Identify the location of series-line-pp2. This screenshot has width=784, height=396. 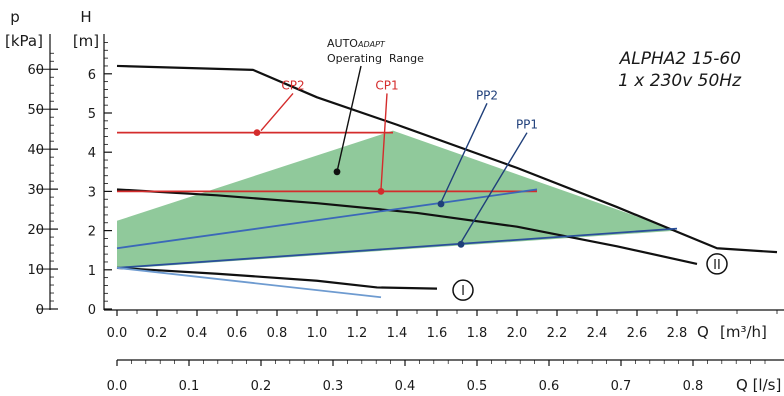
(327, 219).